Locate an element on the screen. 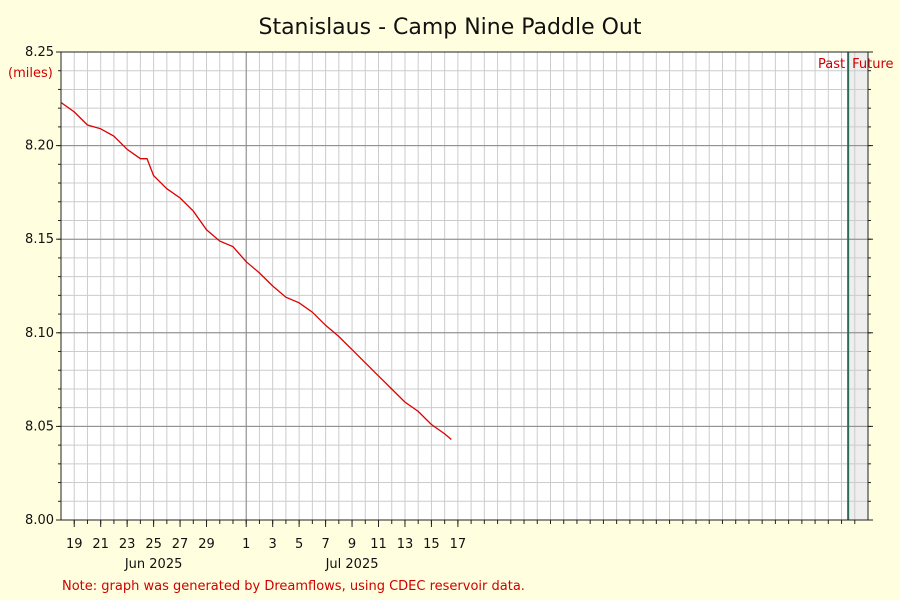 The height and width of the screenshot is (600, 900). x-tick-label: 15 is located at coordinates (431, 544).